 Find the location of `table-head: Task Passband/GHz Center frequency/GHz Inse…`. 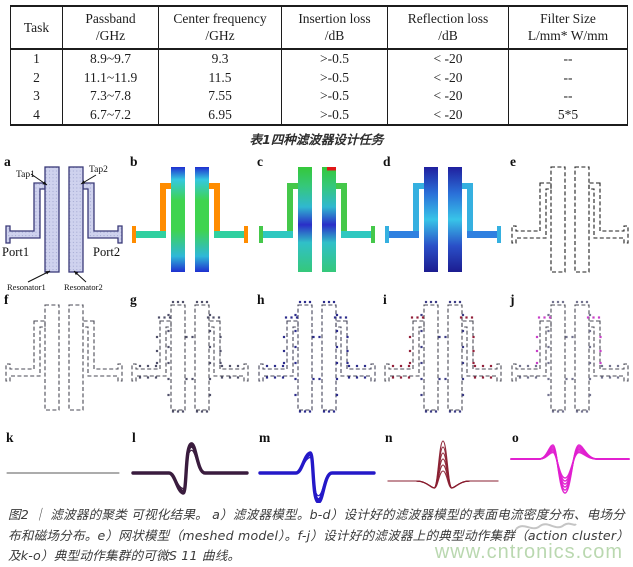

table-head: Task Passband/GHz Center frequency/GHz Inse… is located at coordinates (319, 28).